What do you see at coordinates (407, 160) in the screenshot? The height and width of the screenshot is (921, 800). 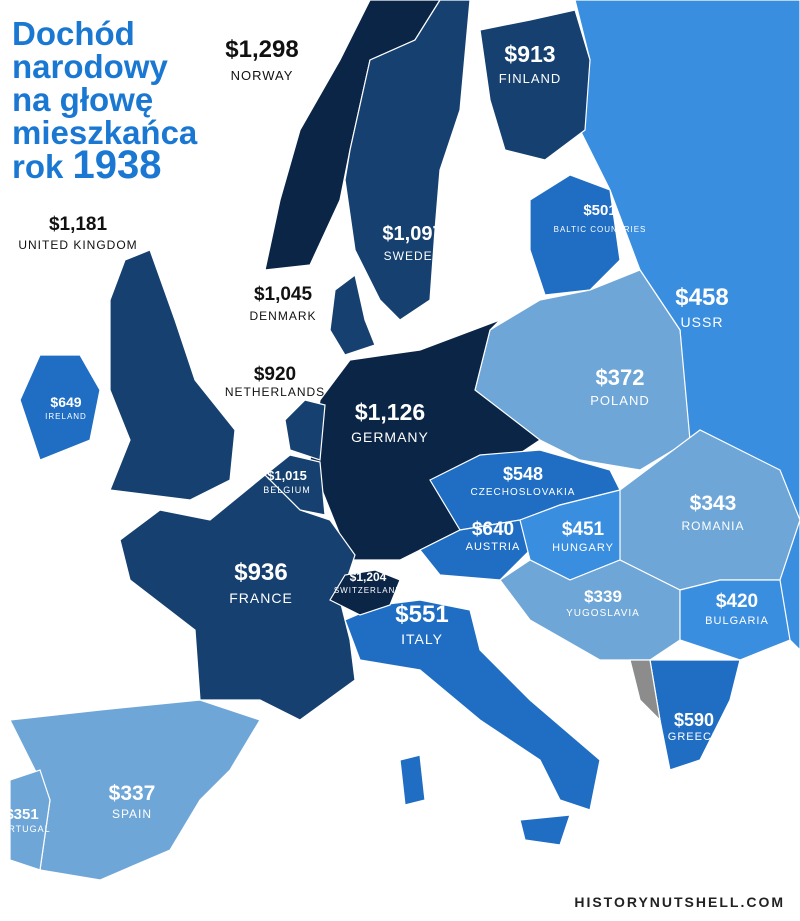 I see `sweden-shape` at bounding box center [407, 160].